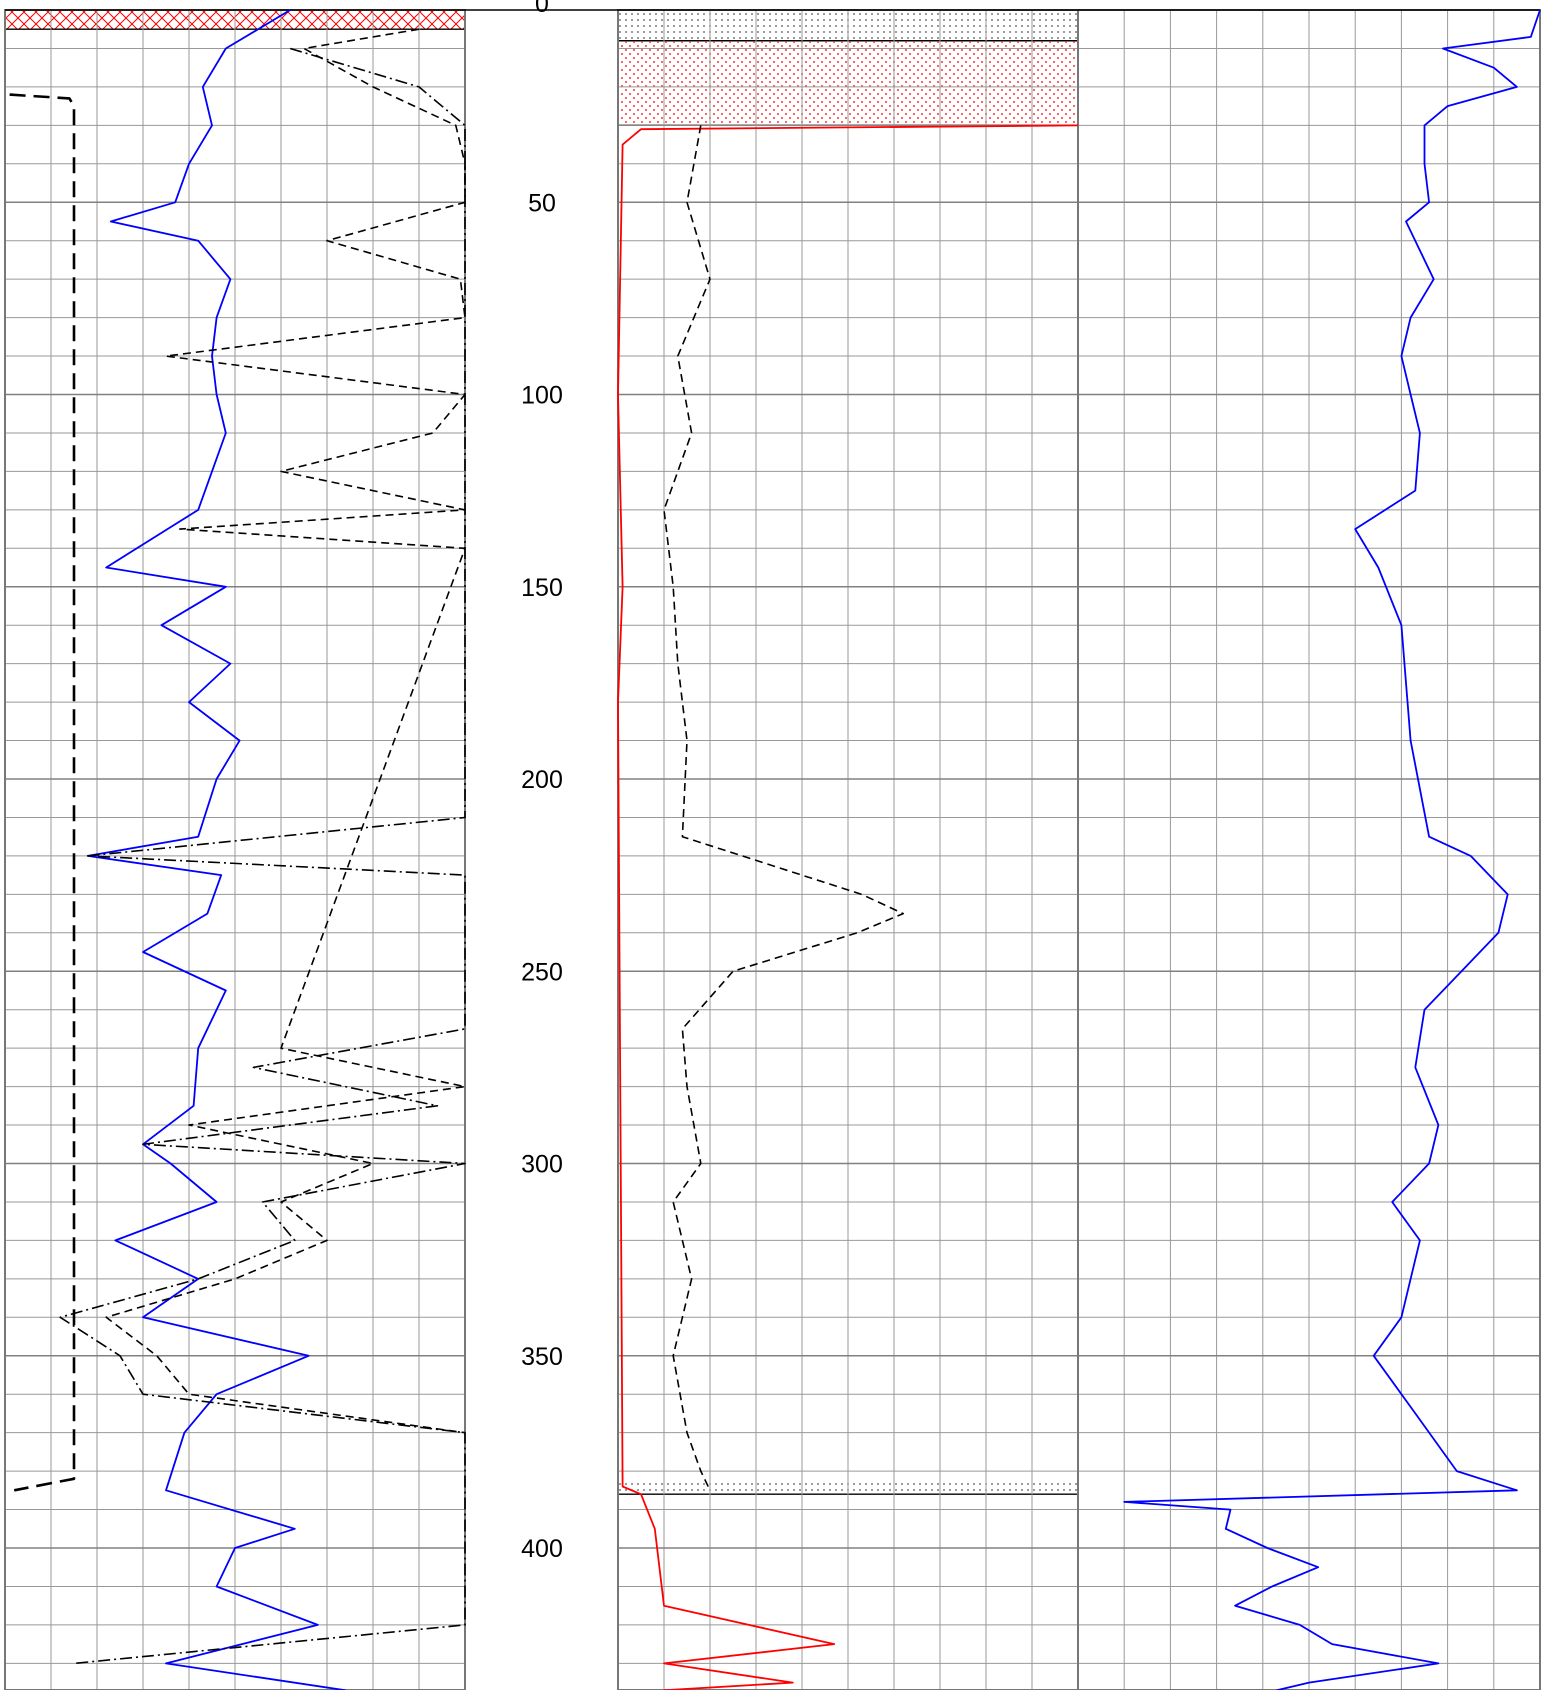 This screenshot has width=1546, height=1690. Describe the element at coordinates (784, 808) in the screenshot. I see `curve-track1-series1` at that location.